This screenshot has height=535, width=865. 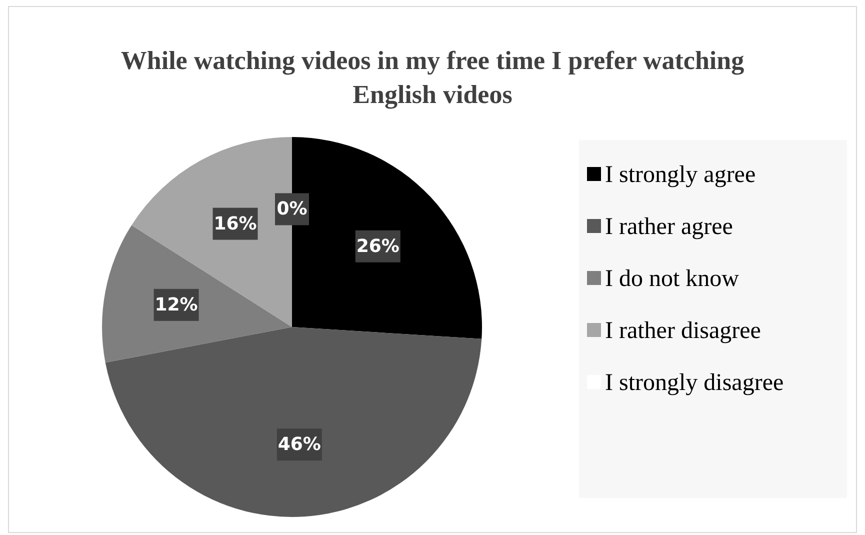 I want to click on data-label: 12%, so click(x=176, y=305).